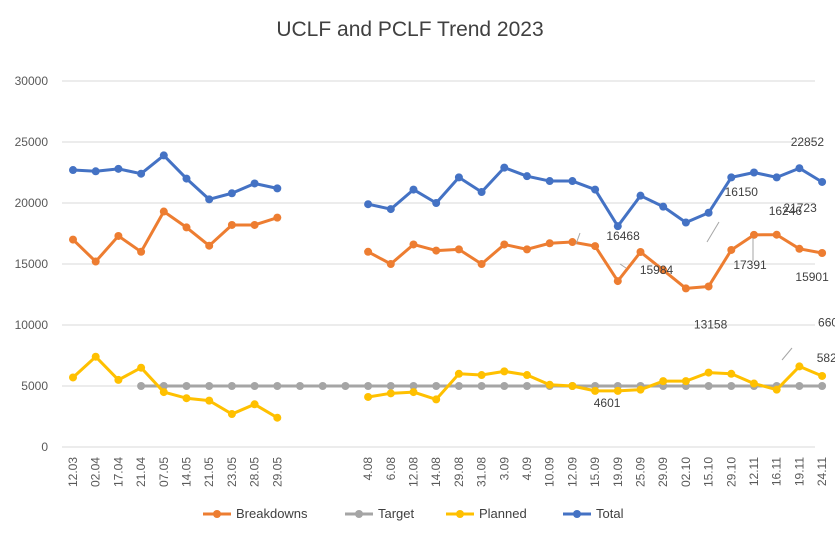 This screenshot has height=546, width=835. I want to click on series-planned, so click(448, 387).